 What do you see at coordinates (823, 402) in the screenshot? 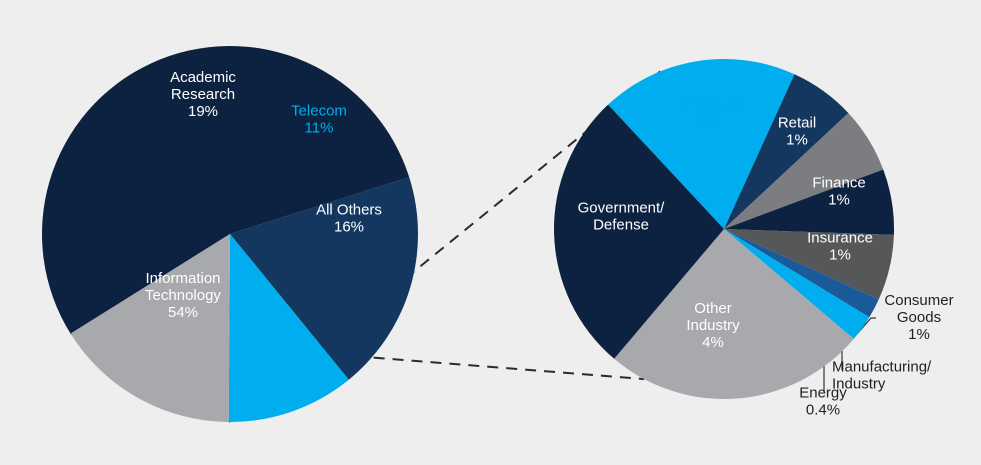
I see `label-energy: Energy 0.4%` at bounding box center [823, 402].